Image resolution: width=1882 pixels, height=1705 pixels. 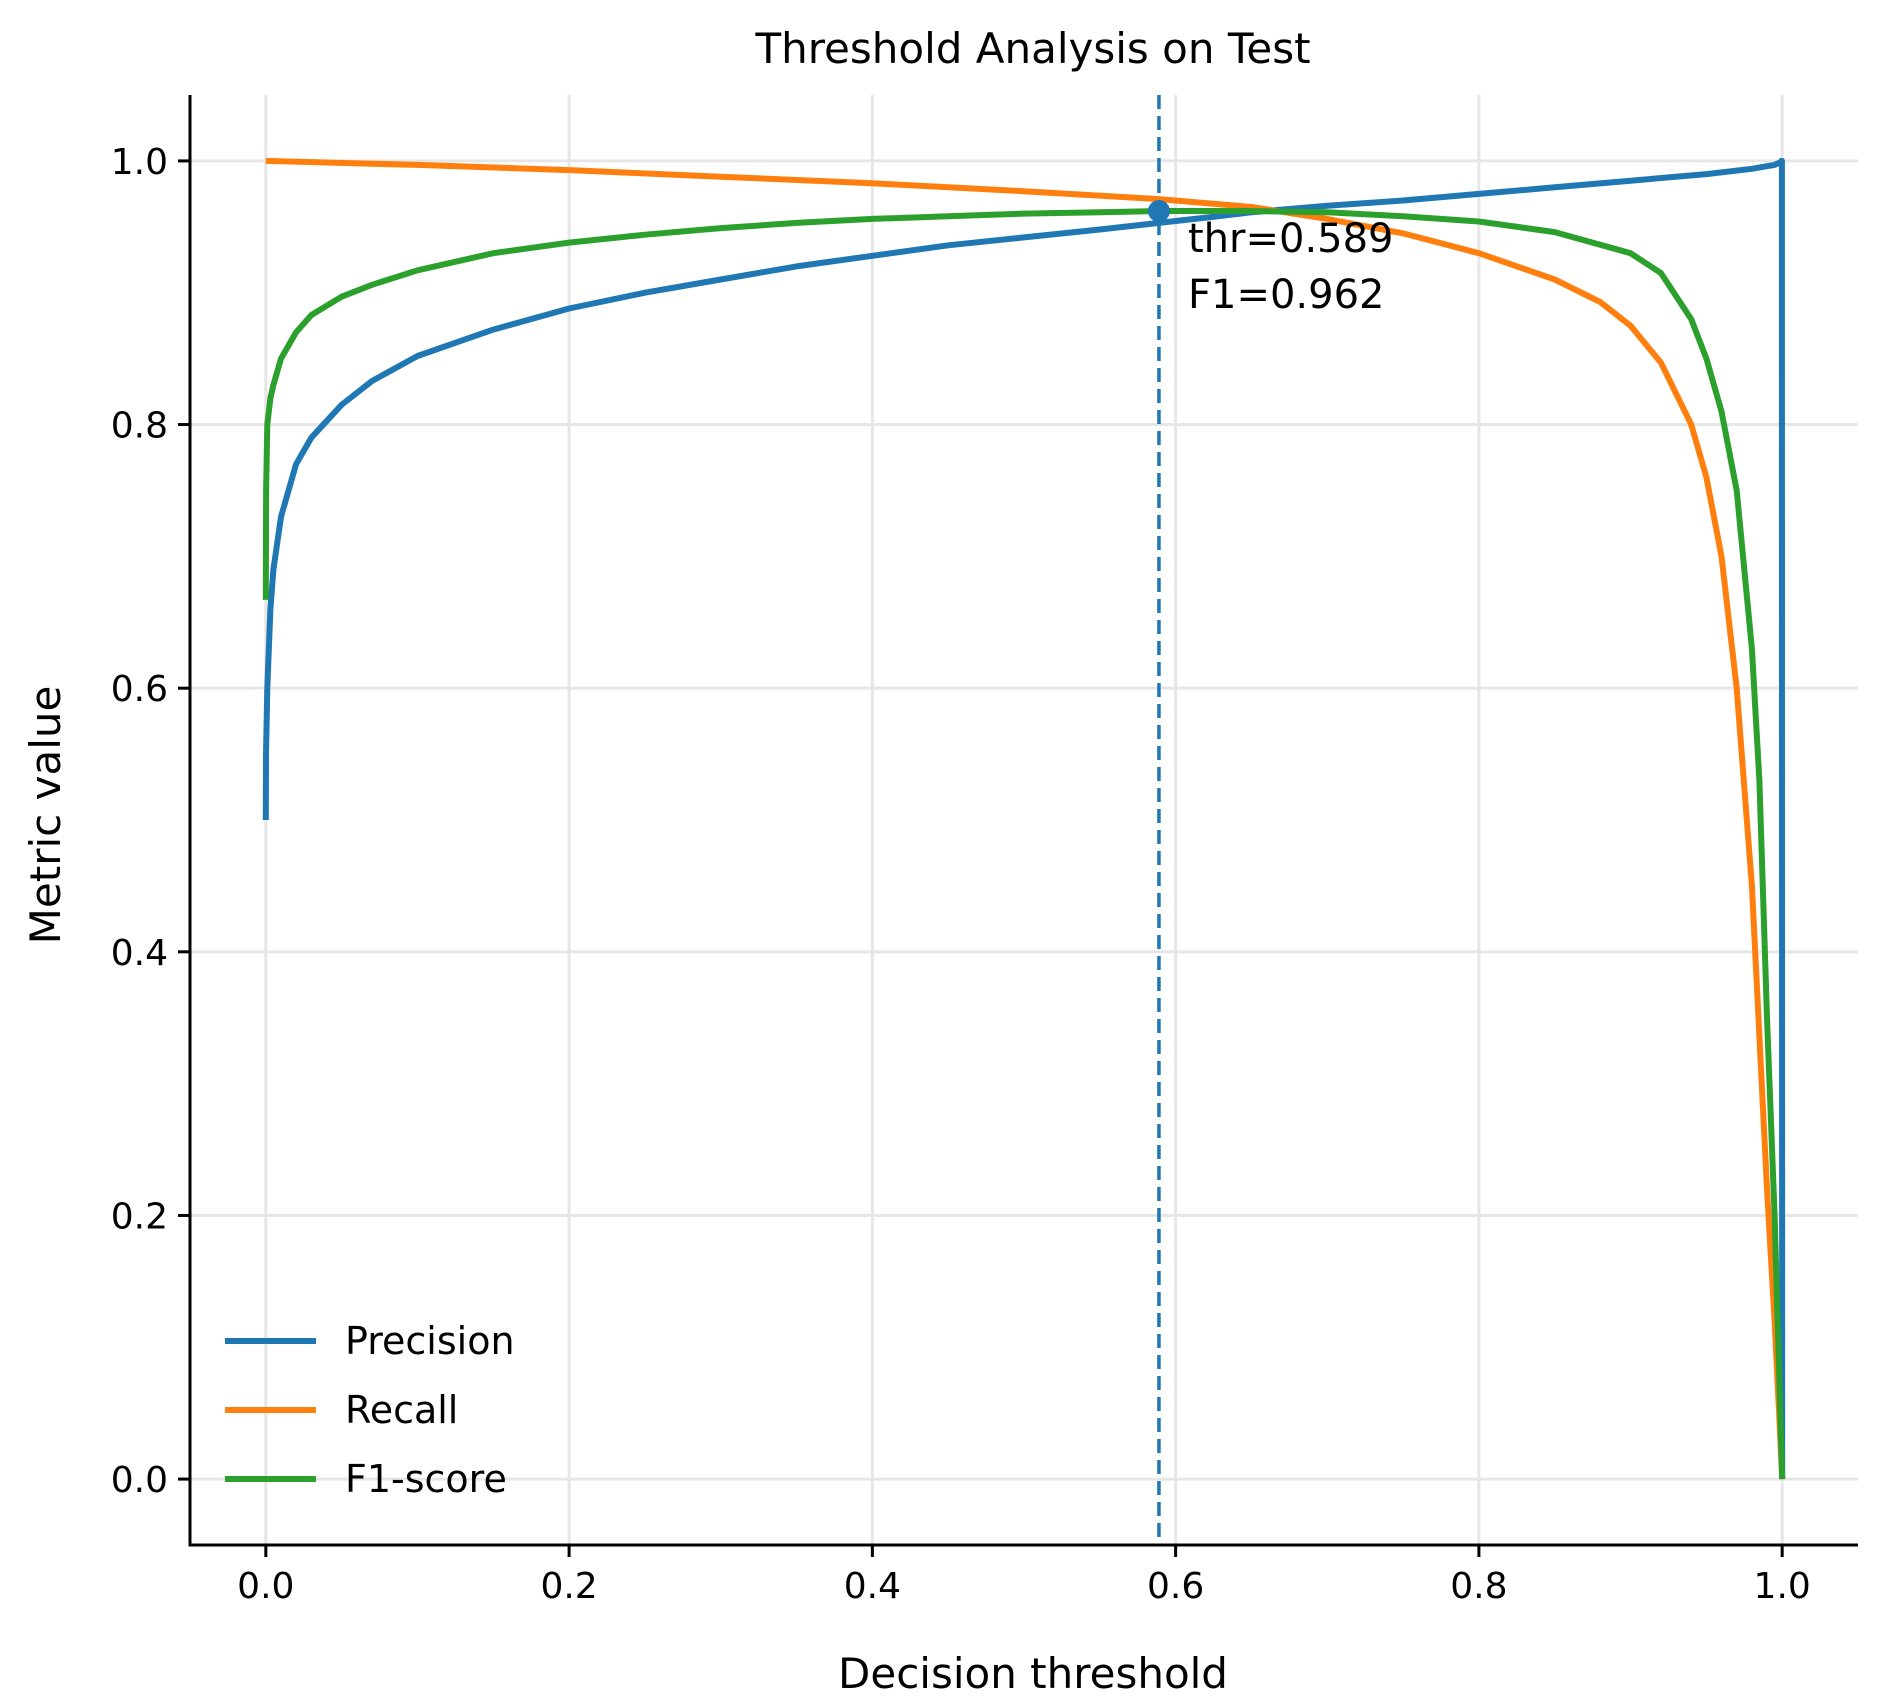 What do you see at coordinates (1478, 1586) in the screenshot?
I see `x-tick-label-4: 0.8` at bounding box center [1478, 1586].